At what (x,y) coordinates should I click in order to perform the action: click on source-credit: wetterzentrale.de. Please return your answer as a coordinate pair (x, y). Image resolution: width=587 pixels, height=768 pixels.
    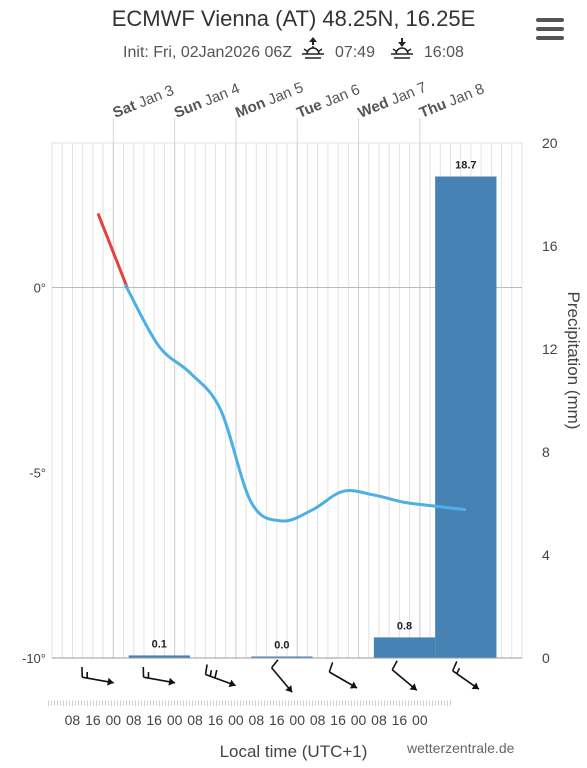
    Looking at the image, I should click on (461, 748).